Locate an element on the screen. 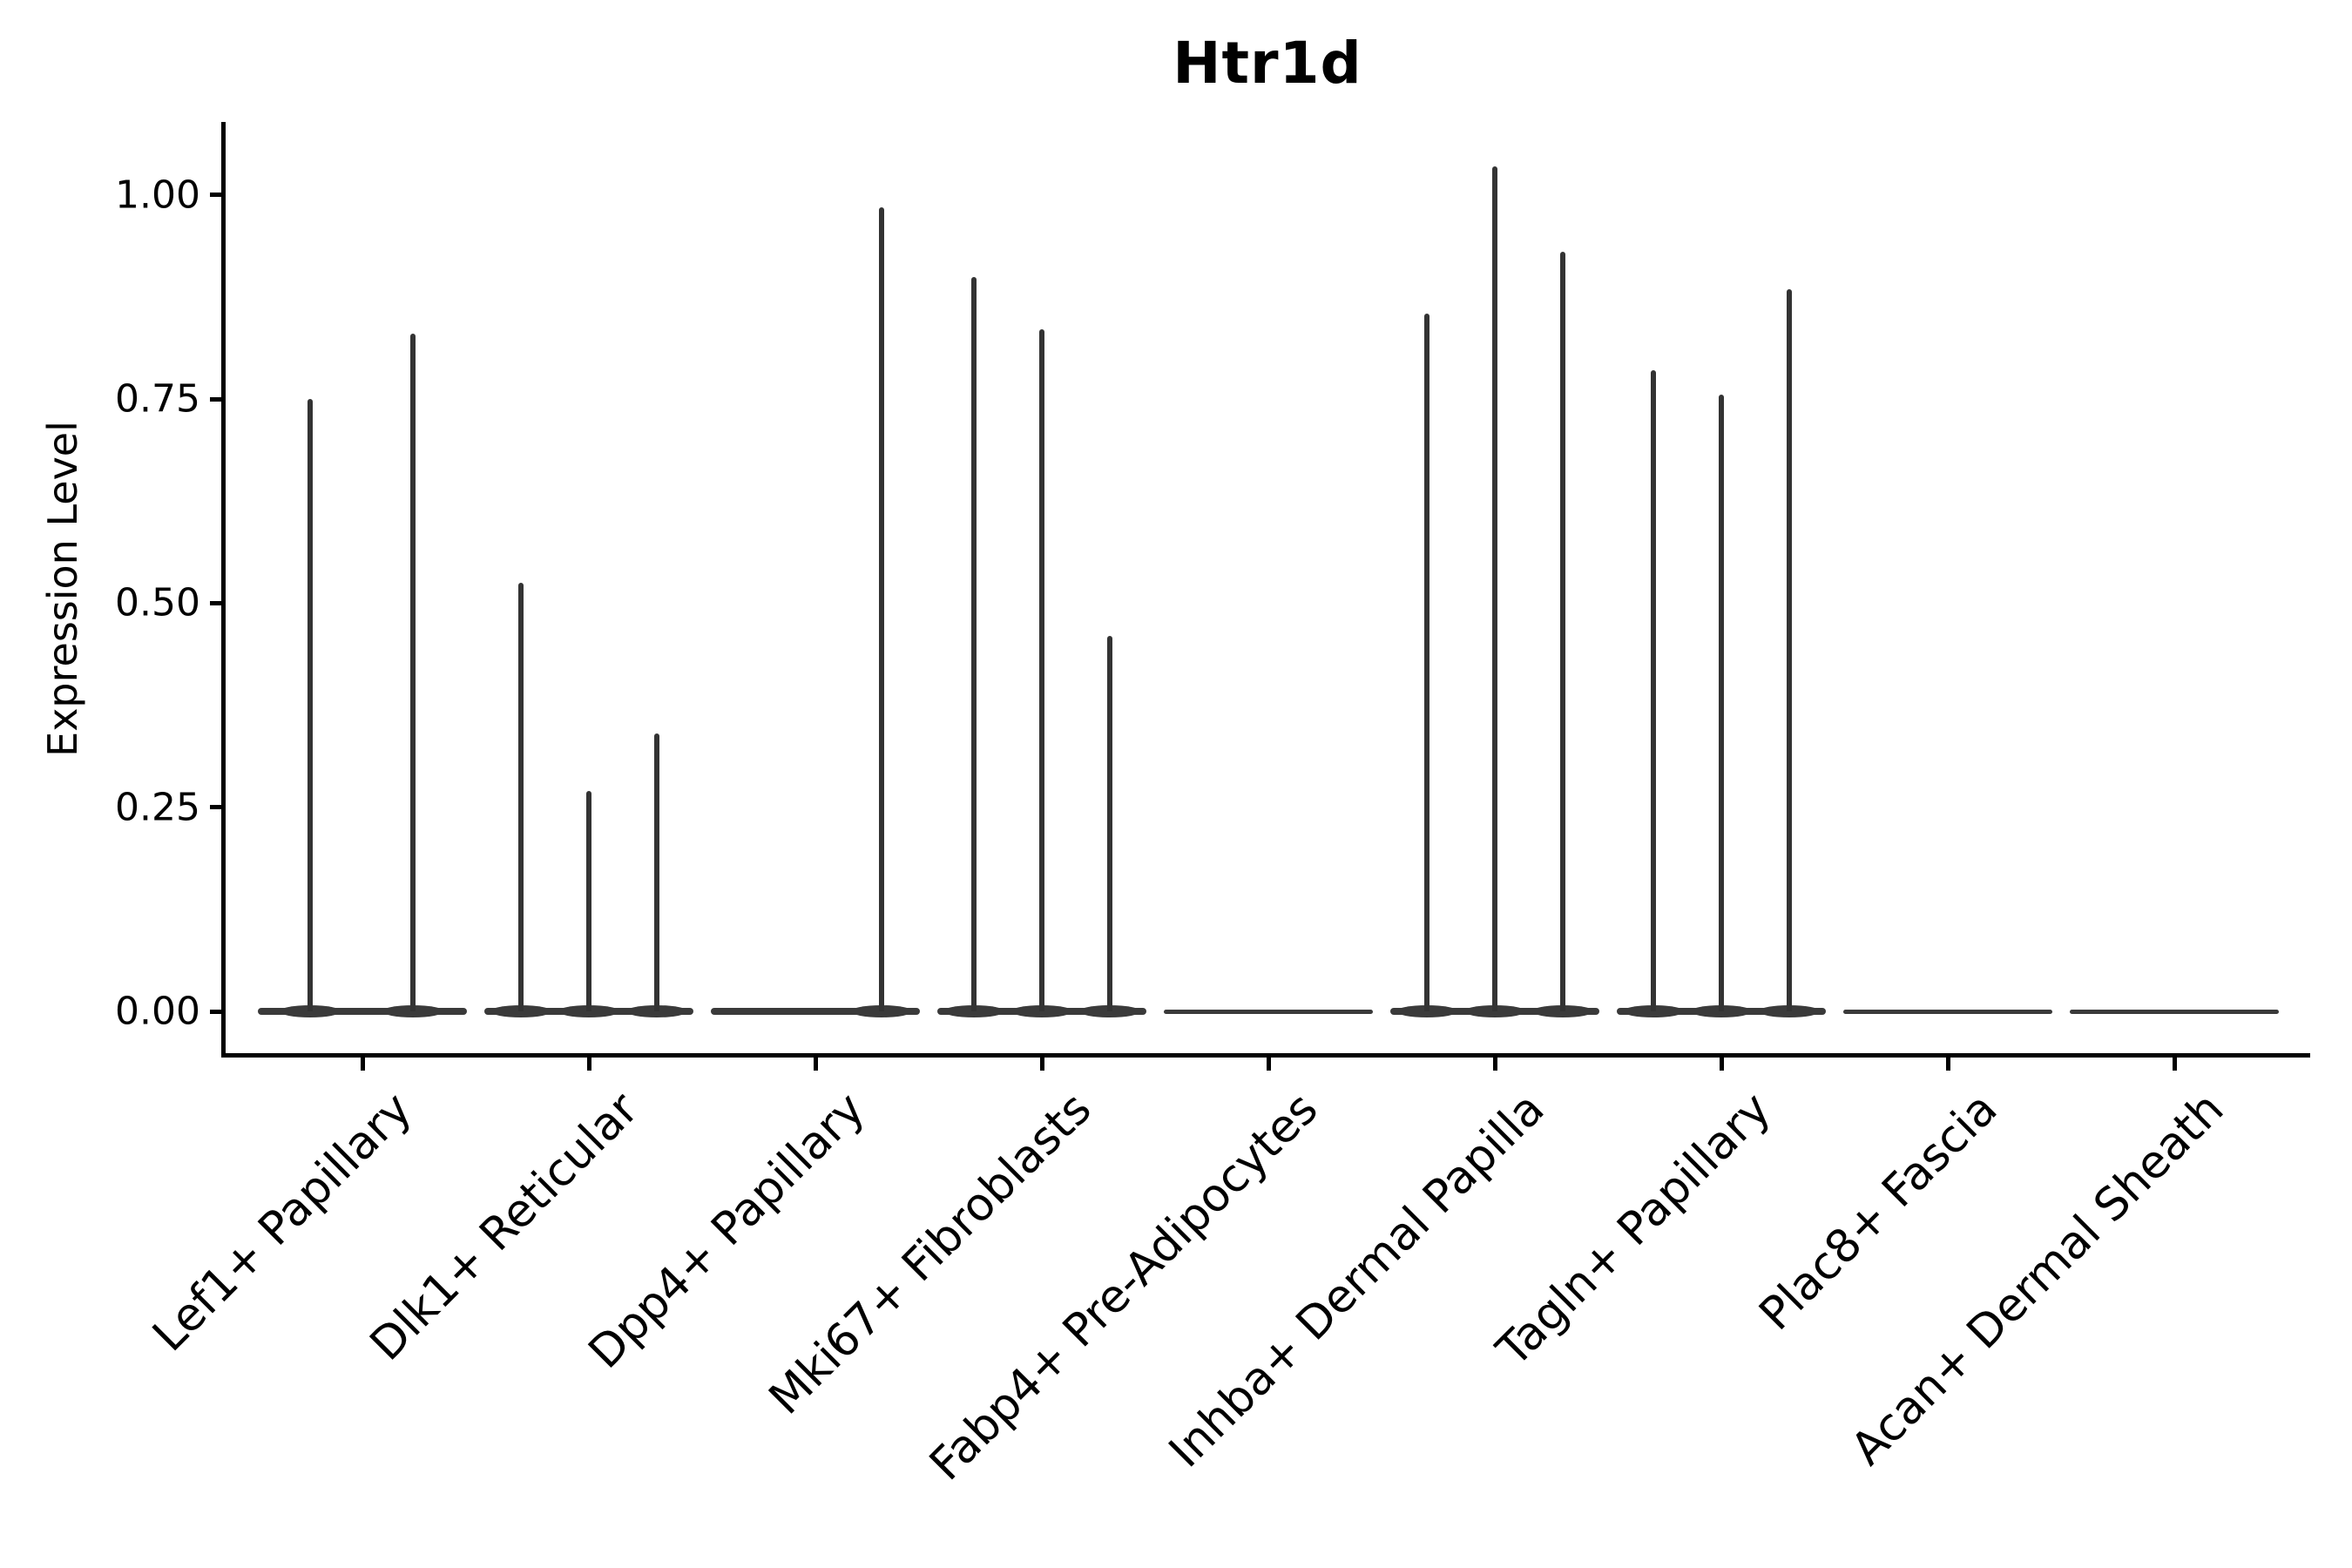 Image resolution: width=2352 pixels, height=1568 pixels. y-tick-label: 0.25 is located at coordinates (157, 807).